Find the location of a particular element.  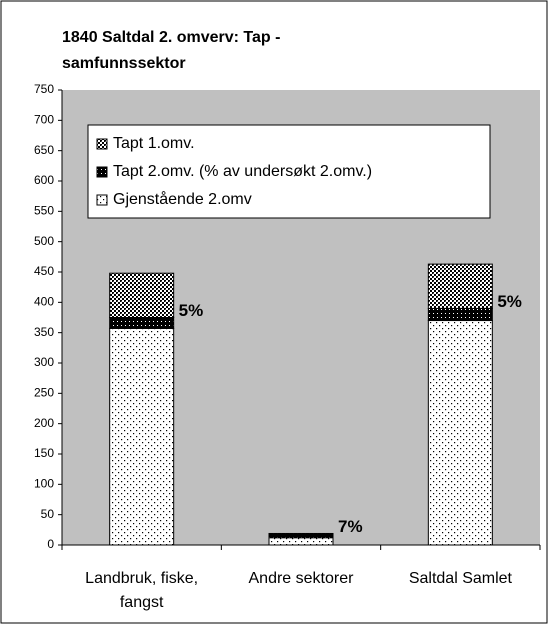

legend-label: Tapt 1.omv. is located at coordinates (154, 143).